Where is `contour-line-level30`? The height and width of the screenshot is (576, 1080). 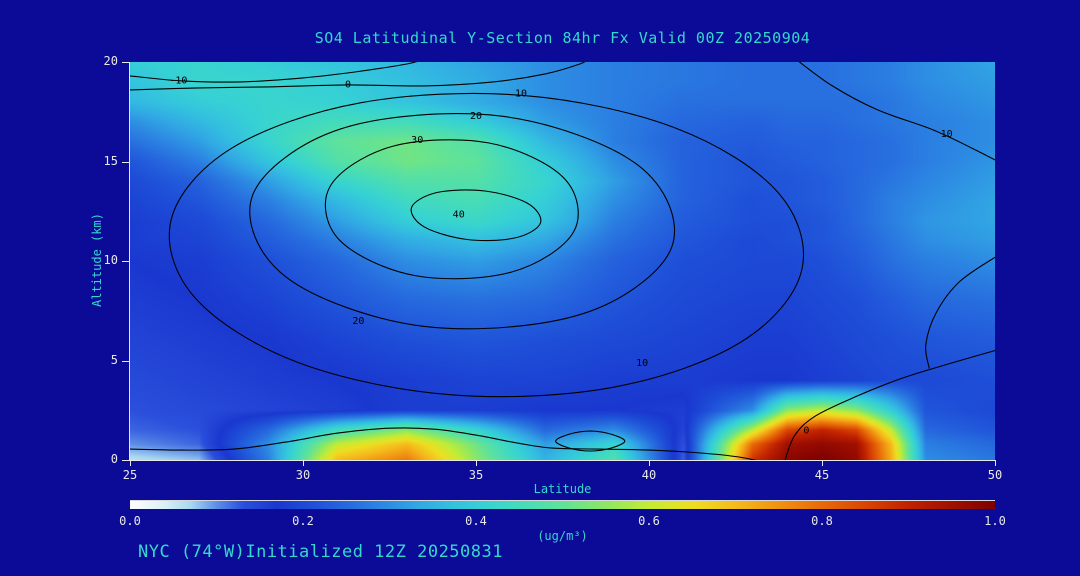
contour-line-level30 is located at coordinates (451, 209).